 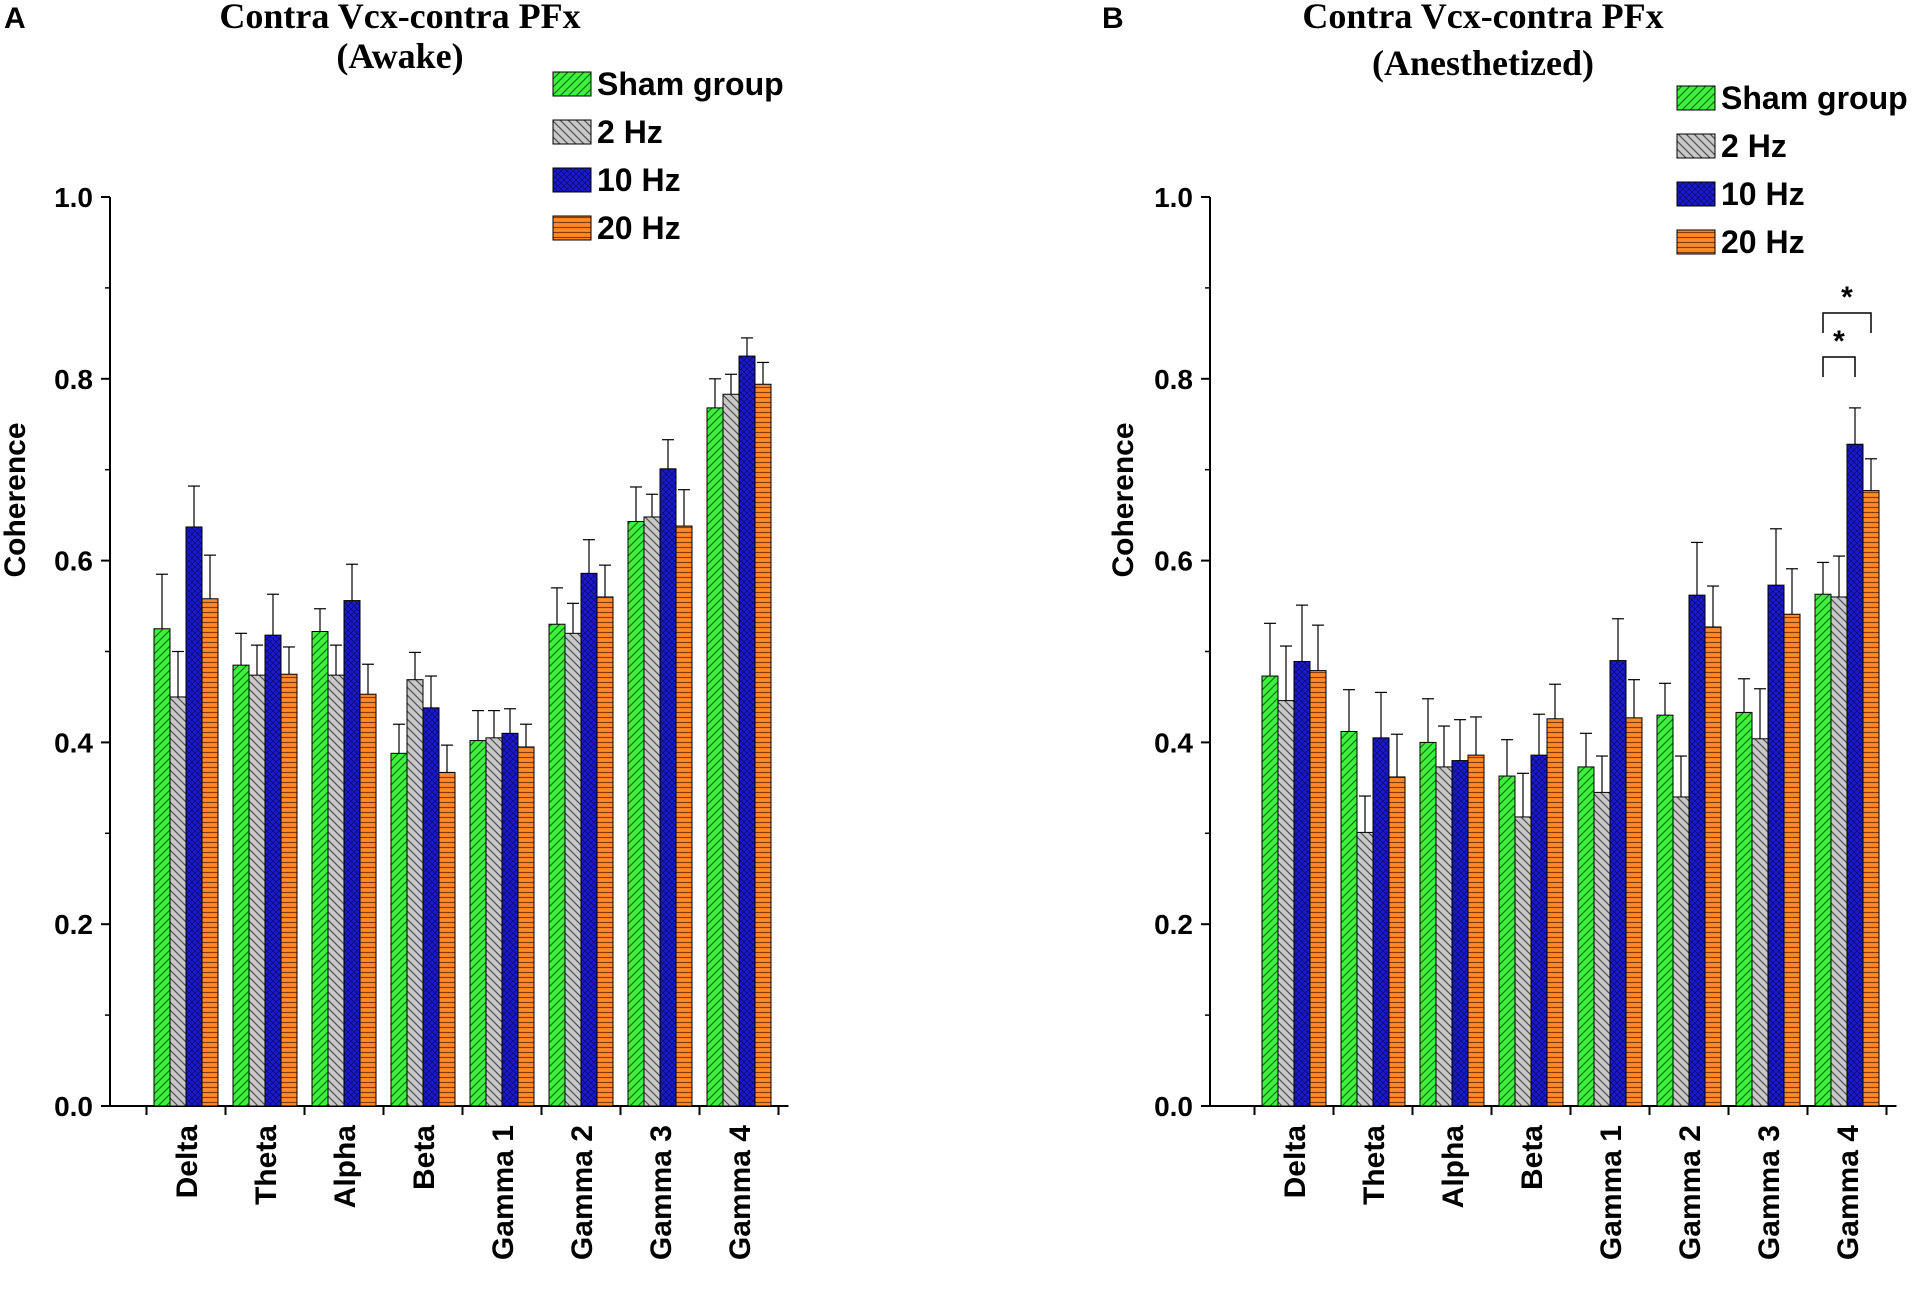 What do you see at coordinates (1483, 63) in the screenshot?
I see `chart-subtitle: (Anesthetized)` at bounding box center [1483, 63].